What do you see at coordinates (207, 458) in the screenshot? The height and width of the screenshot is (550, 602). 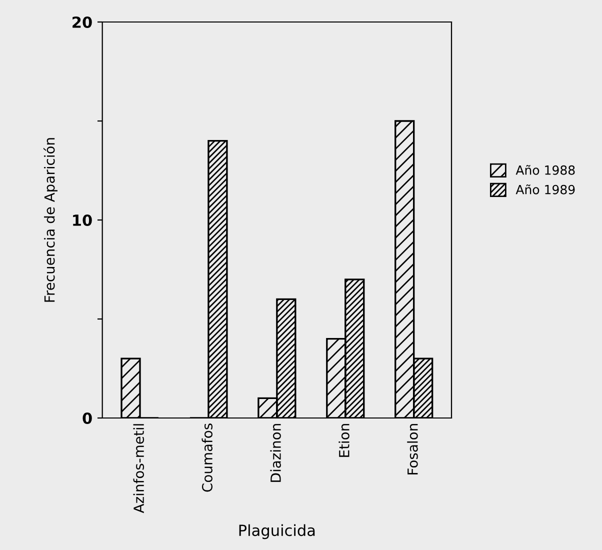 I see `x-tick-label: Coumafos` at bounding box center [207, 458].